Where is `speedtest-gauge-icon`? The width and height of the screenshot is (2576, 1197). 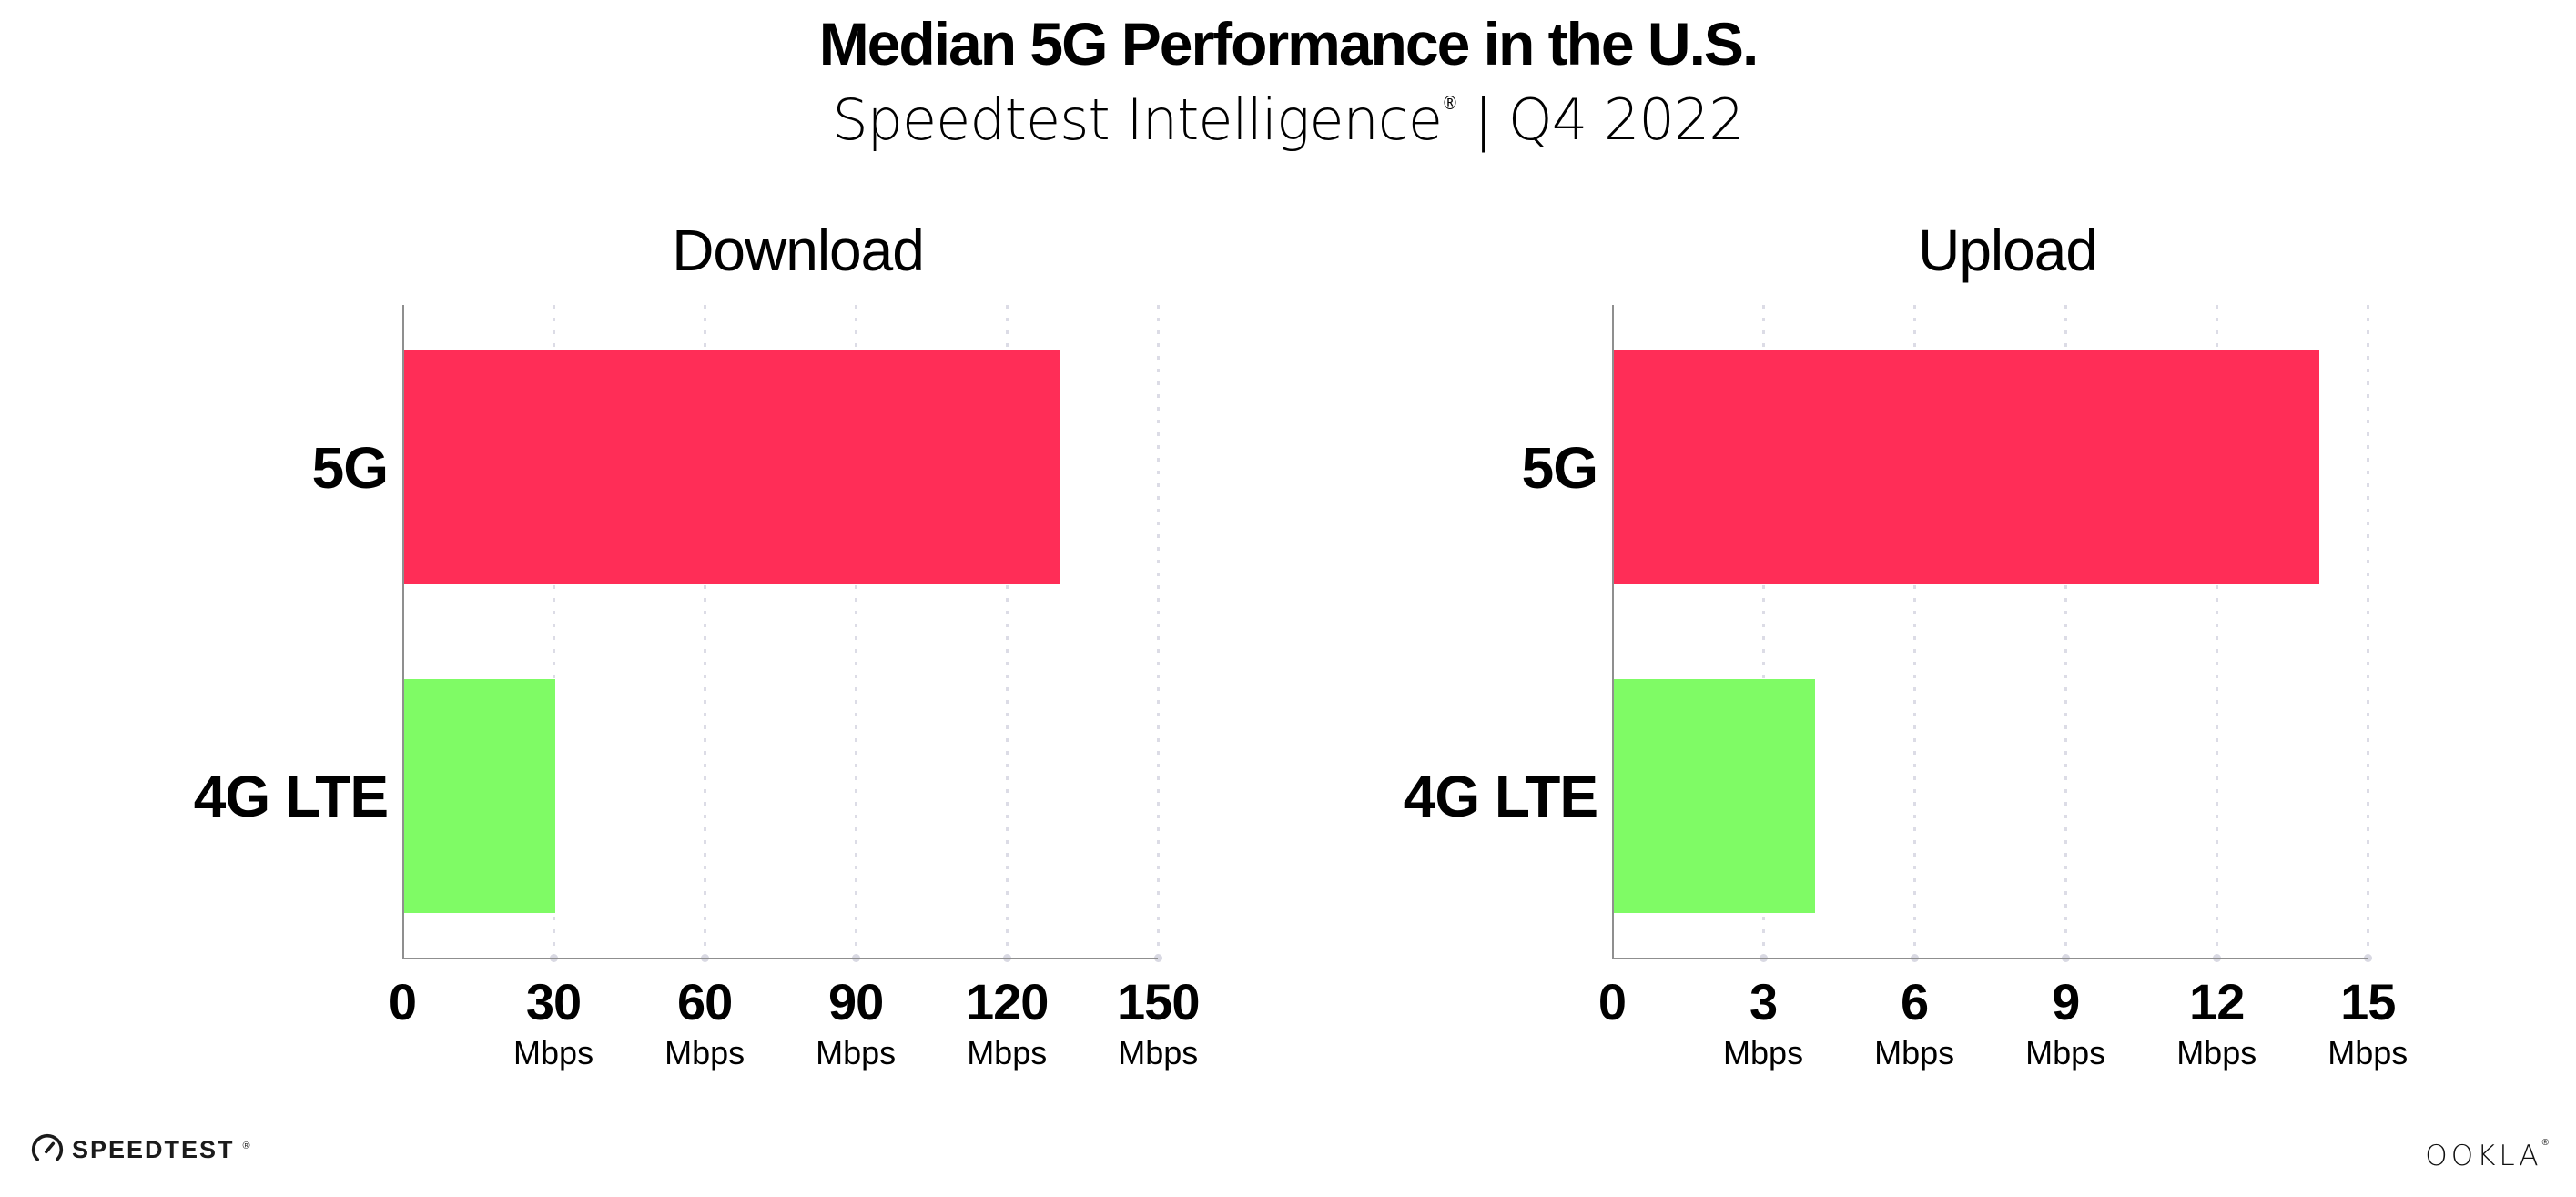 speedtest-gauge-icon is located at coordinates (47, 1150).